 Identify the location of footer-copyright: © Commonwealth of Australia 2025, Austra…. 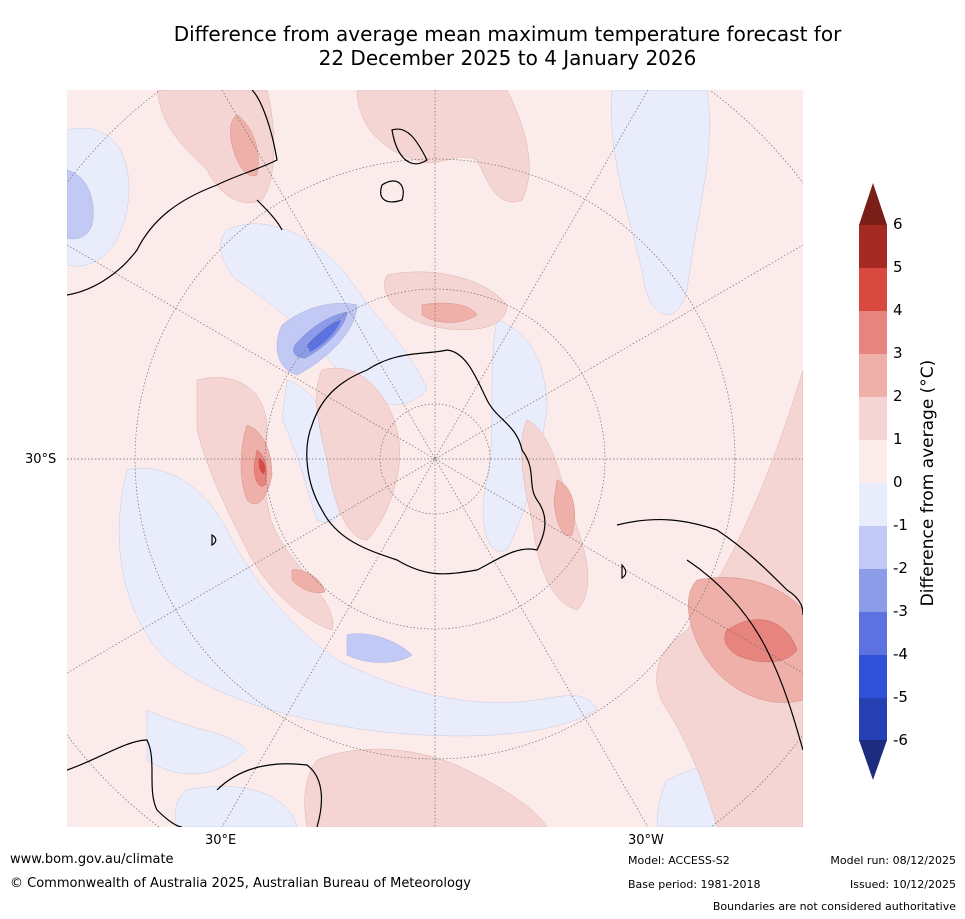
(240, 883).